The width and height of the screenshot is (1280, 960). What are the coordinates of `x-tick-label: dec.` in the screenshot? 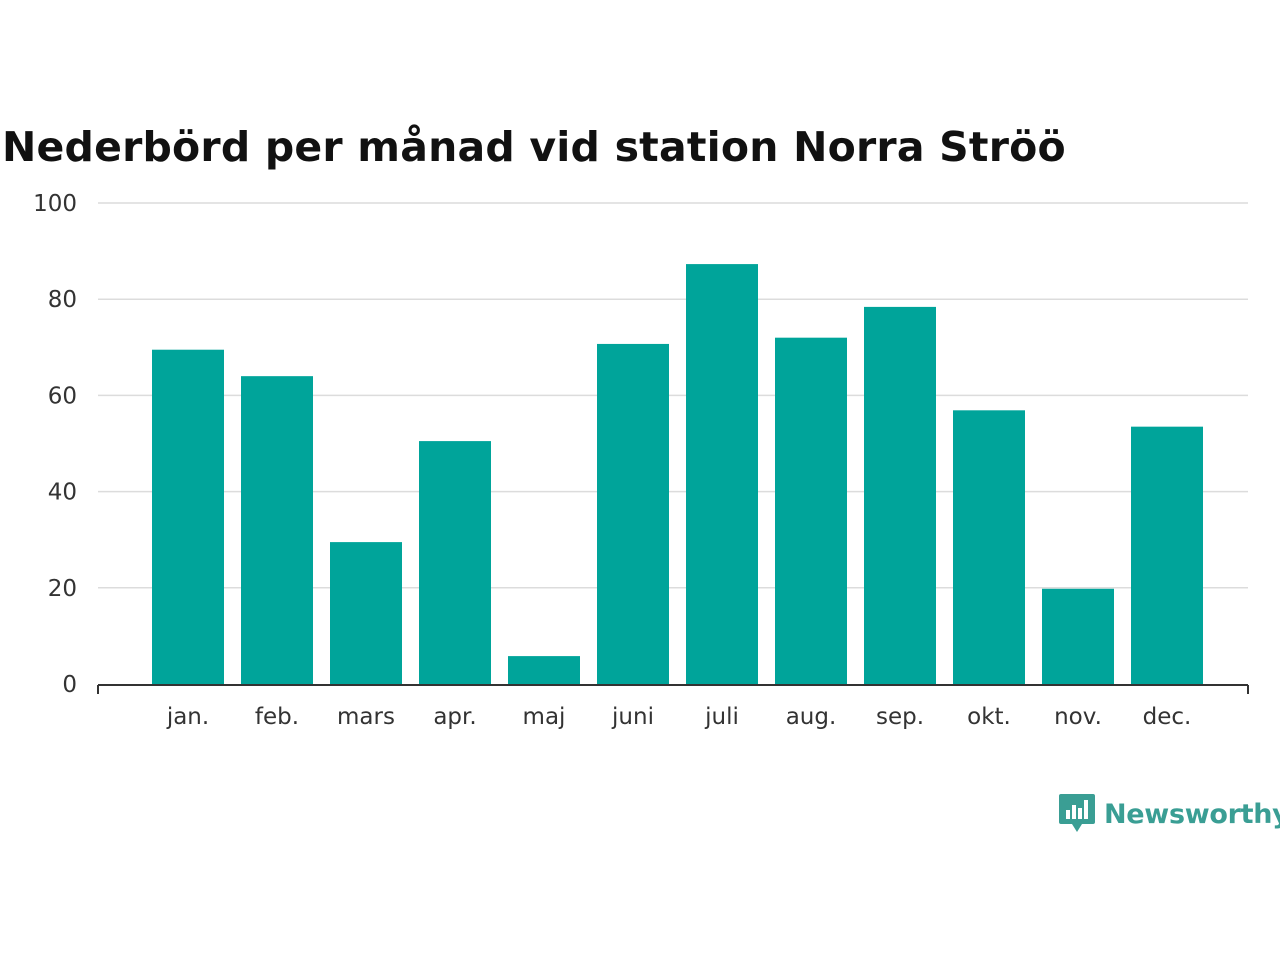 It's located at (1167, 717).